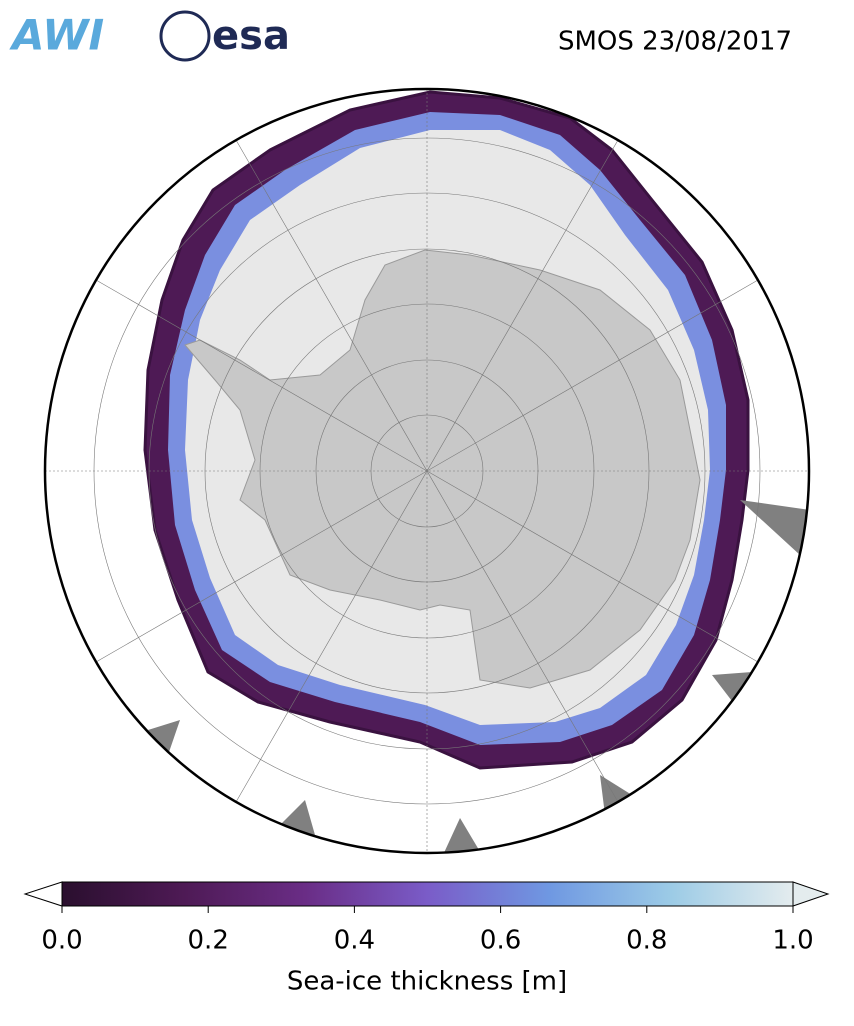 Image resolution: width=854 pixels, height=1026 pixels. I want to click on colorbar-tick-label: 1.0, so click(792, 941).